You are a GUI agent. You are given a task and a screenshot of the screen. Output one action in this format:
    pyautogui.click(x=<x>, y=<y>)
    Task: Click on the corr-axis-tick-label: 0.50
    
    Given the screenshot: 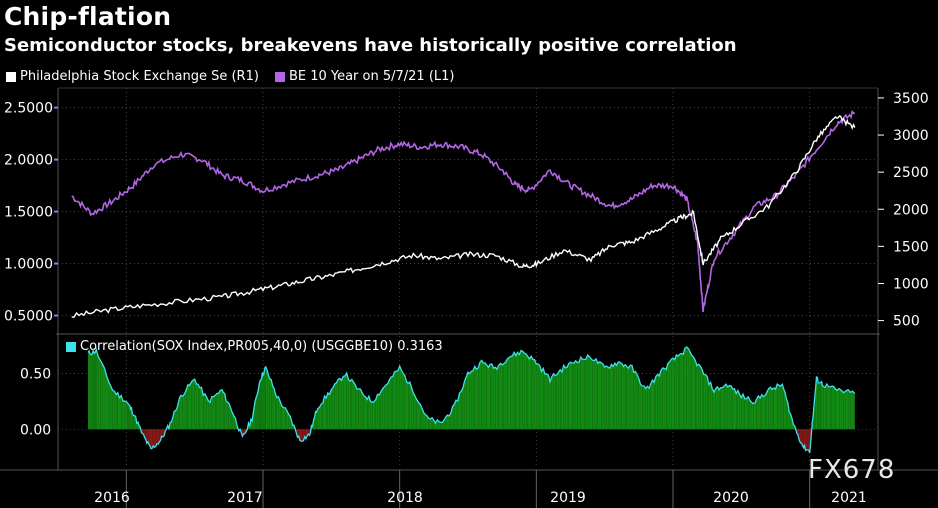 What is the action you would take?
    pyautogui.click(x=35, y=374)
    